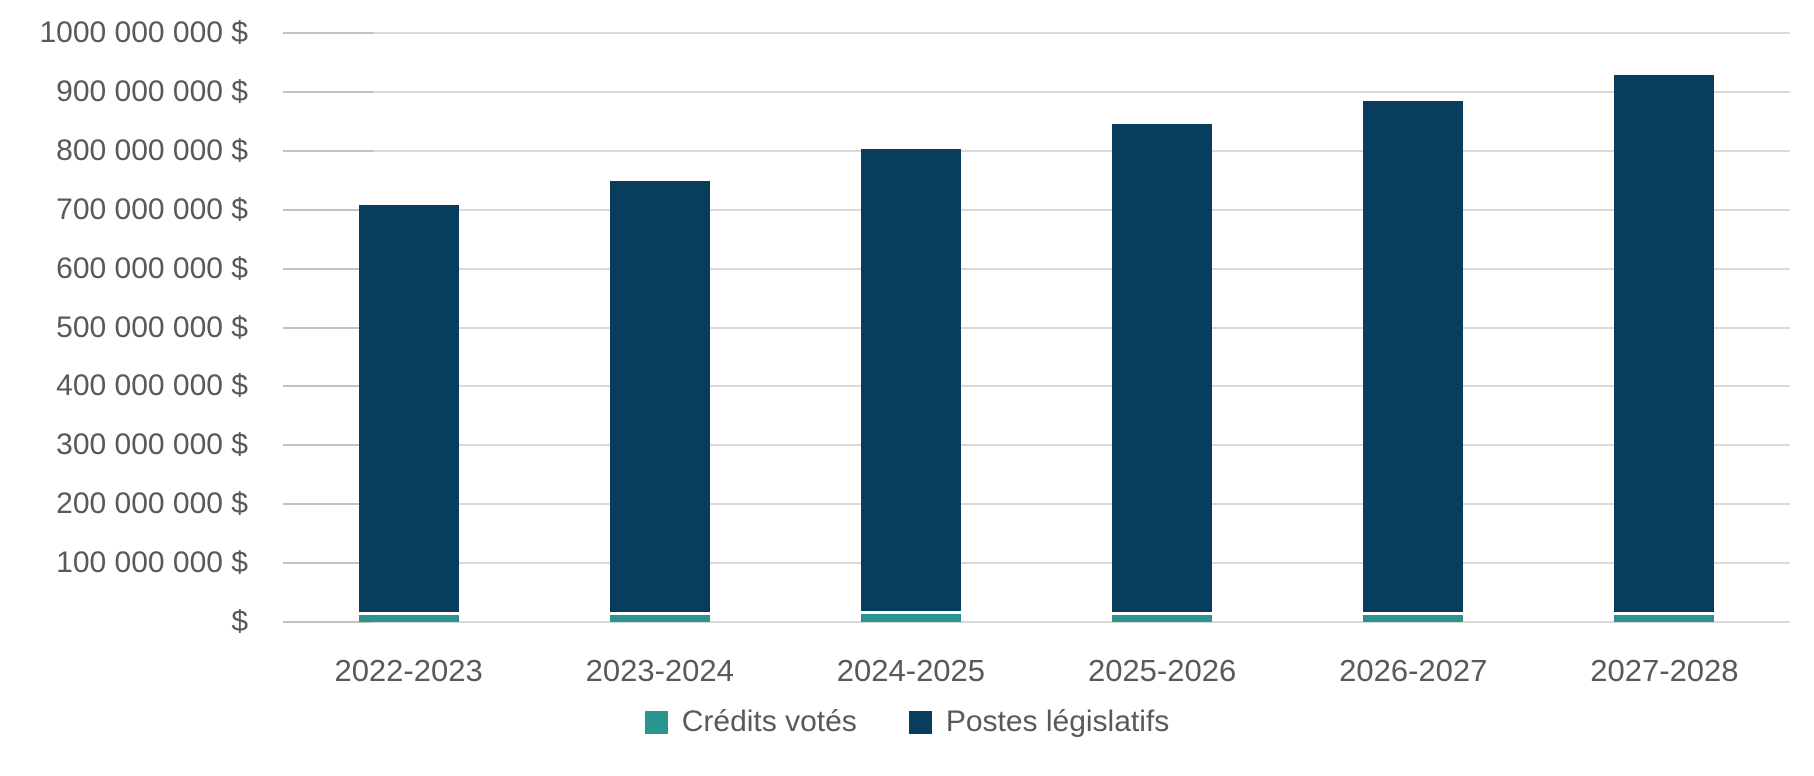 The height and width of the screenshot is (776, 1814). What do you see at coordinates (1057, 721) in the screenshot?
I see `legend-label: Postes législatifs` at bounding box center [1057, 721].